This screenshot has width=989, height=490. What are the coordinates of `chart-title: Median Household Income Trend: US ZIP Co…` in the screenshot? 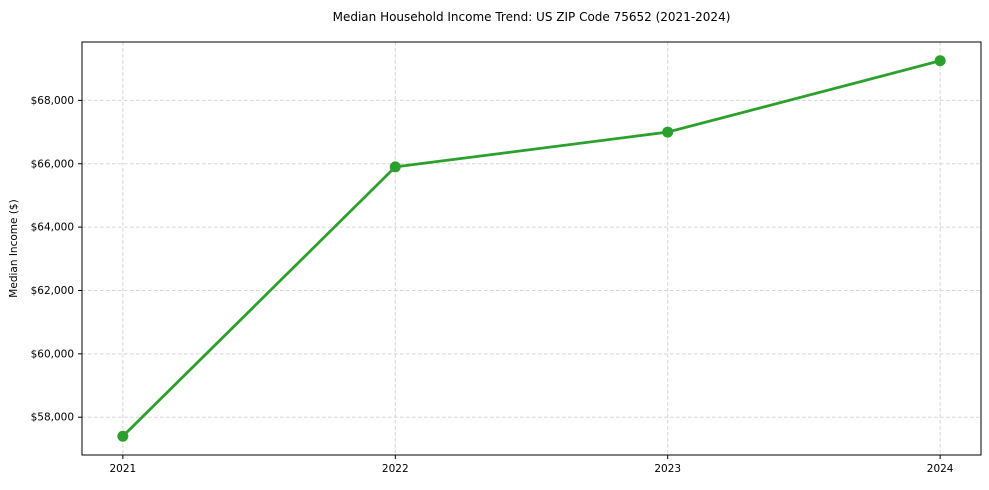 It's located at (532, 17).